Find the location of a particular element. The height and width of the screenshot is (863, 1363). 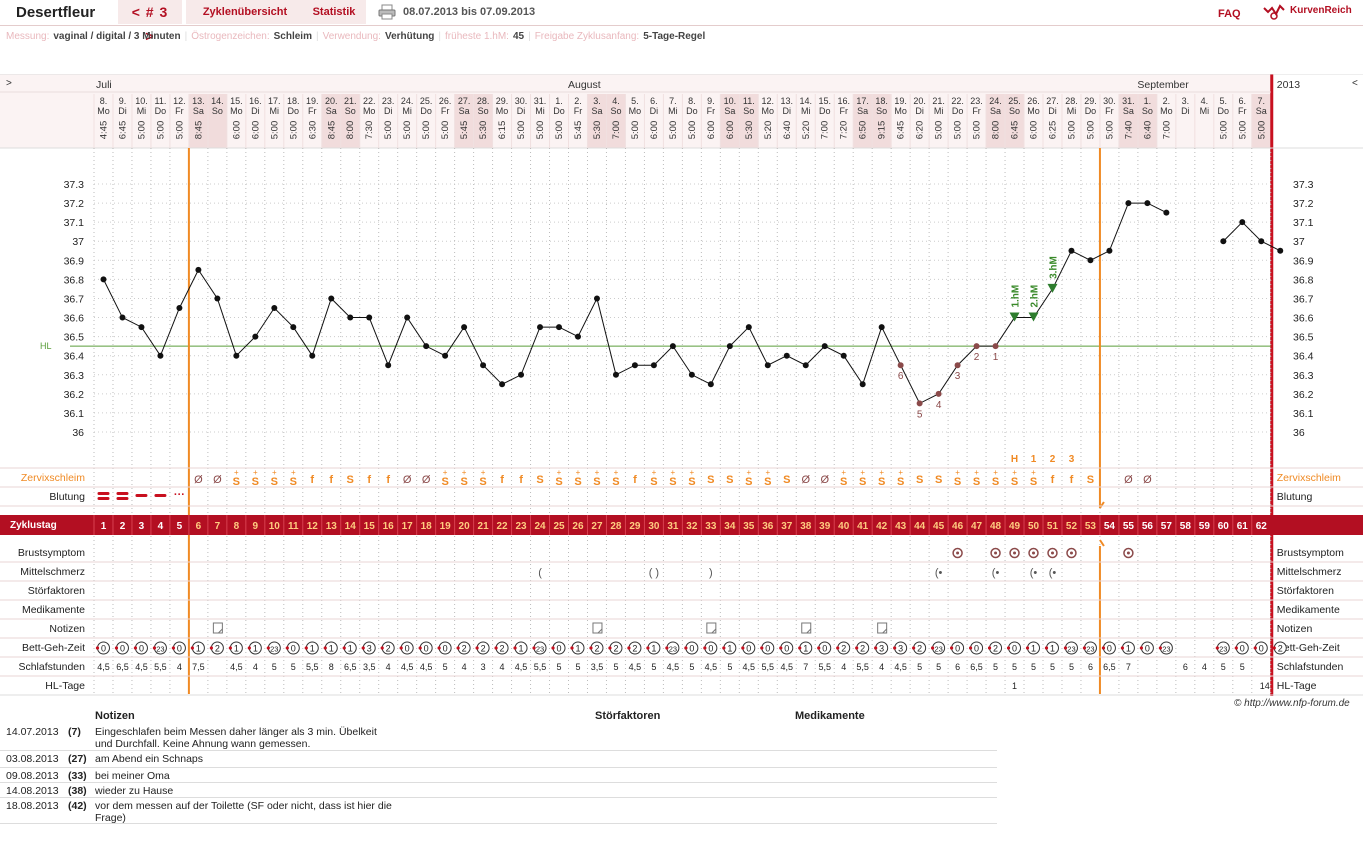

tab-statistics: Statistik is located at coordinates (334, 12).